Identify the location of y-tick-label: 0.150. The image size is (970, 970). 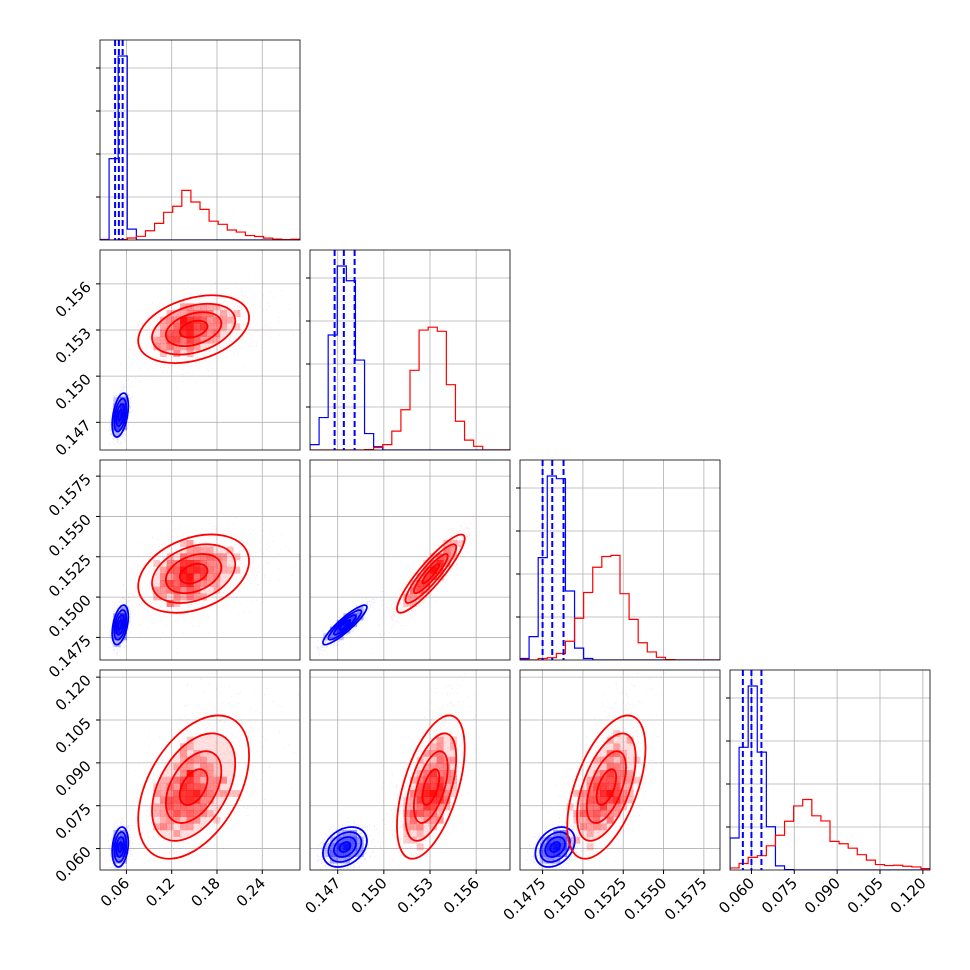
(73, 391).